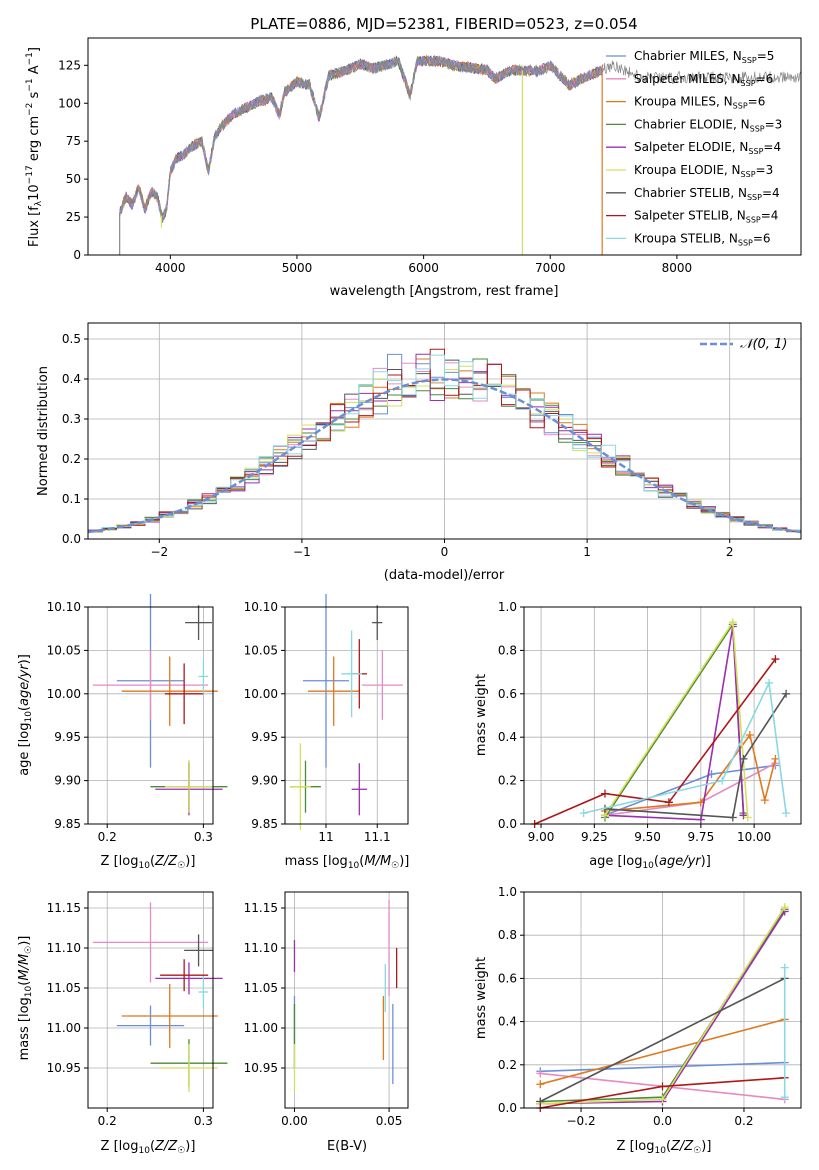 The width and height of the screenshot is (819, 1170). What do you see at coordinates (261, 650) in the screenshot?
I see `y-tick-label: 10.05` at bounding box center [261, 650].